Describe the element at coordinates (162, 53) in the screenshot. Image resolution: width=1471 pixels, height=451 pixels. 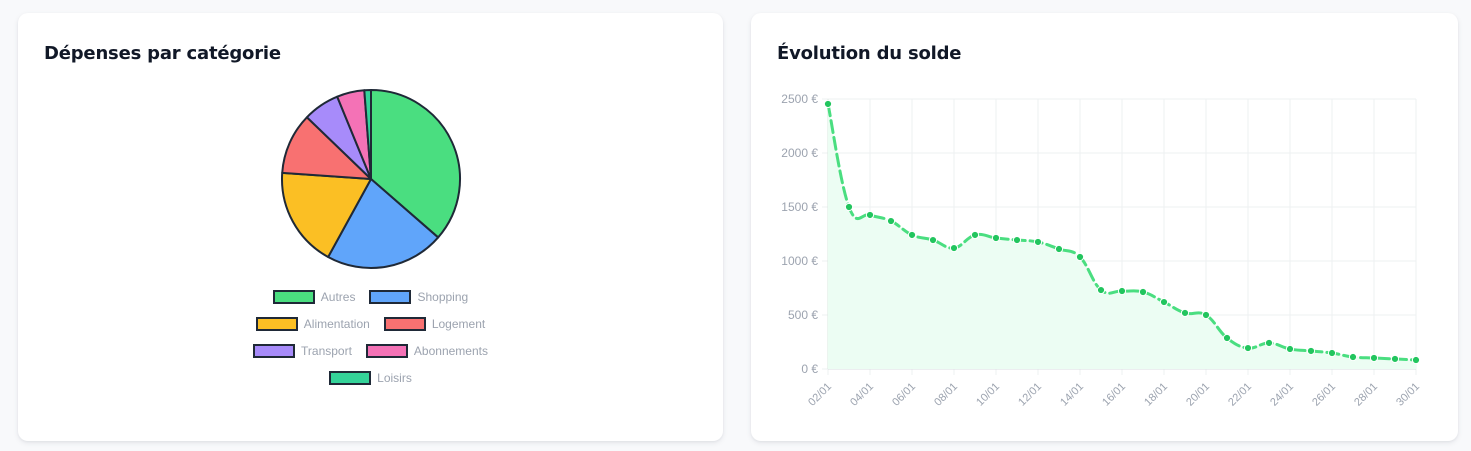
I see `card-title: Dépenses par catégorie` at that location.